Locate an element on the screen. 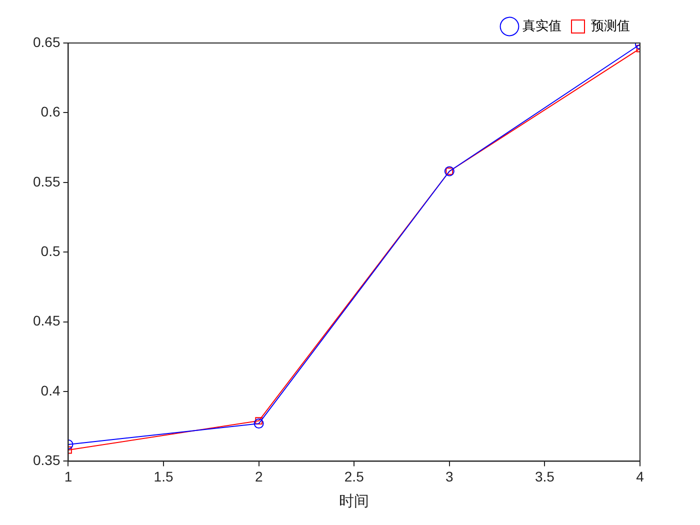 The image size is (700, 525). y-tick-label: 0.35 is located at coordinates (46, 460).